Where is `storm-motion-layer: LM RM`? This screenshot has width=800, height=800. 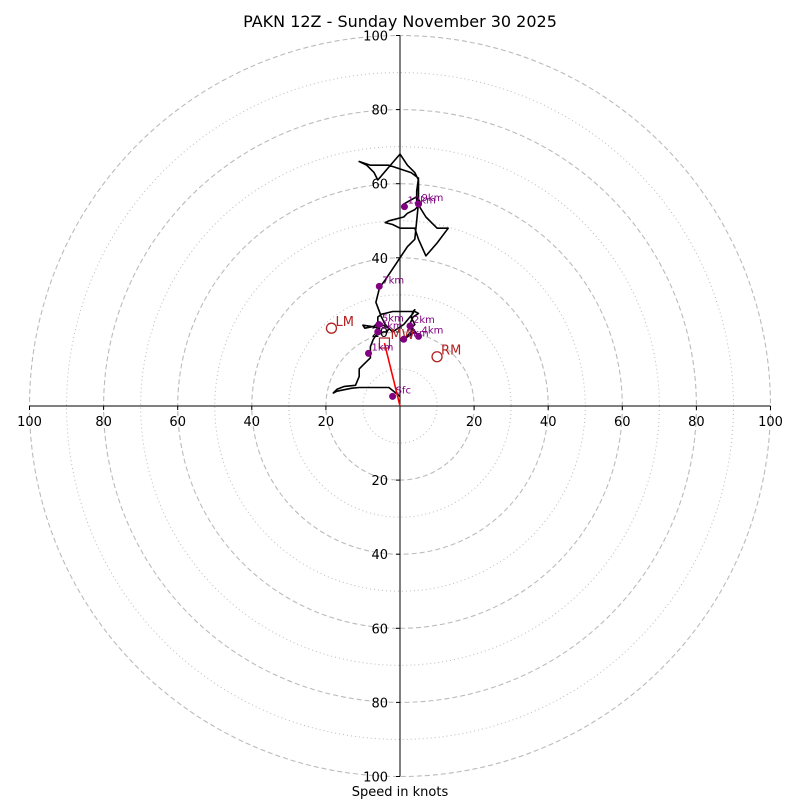 storm-motion-layer: LM RM is located at coordinates (393, 339).